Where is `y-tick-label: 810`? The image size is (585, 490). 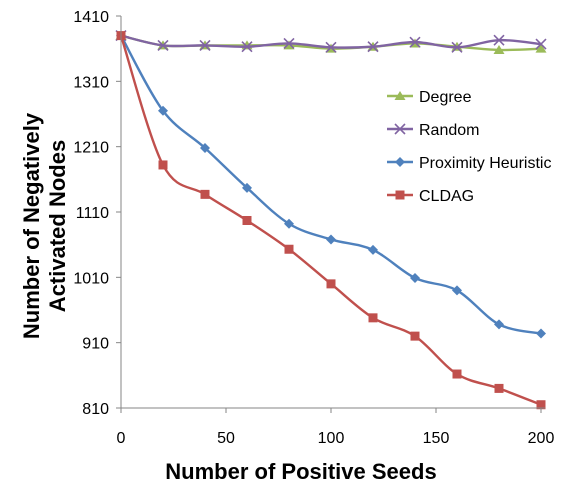 y-tick-label: 810 is located at coordinates (95, 409).